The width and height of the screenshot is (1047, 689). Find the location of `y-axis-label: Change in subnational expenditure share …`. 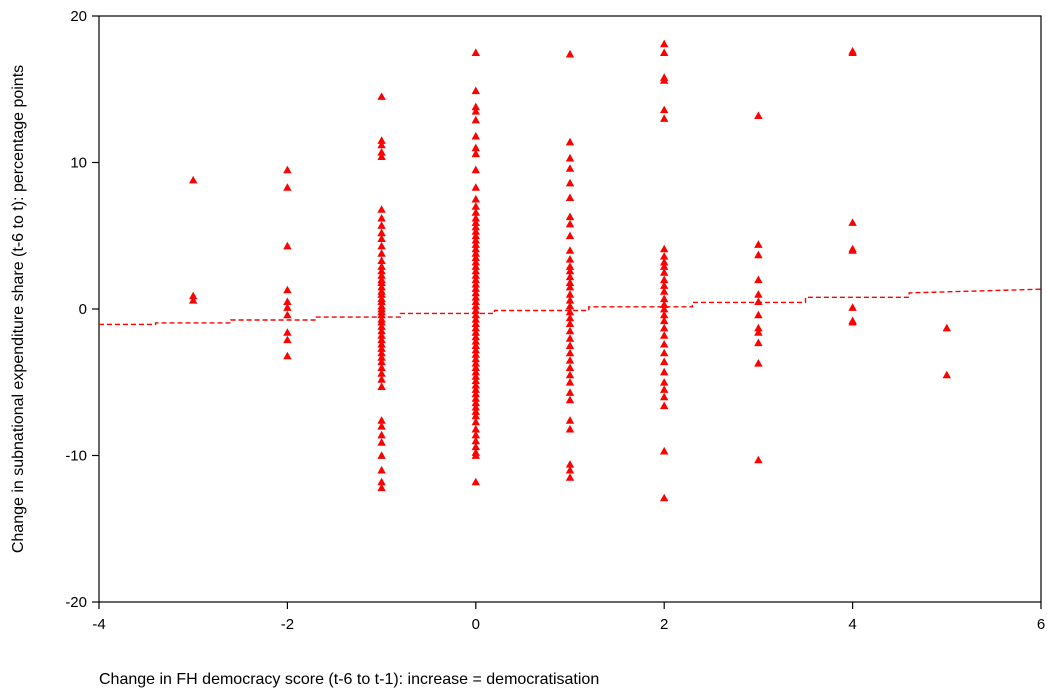

y-axis-label: Change in subnational expenditure share … is located at coordinates (18, 309).